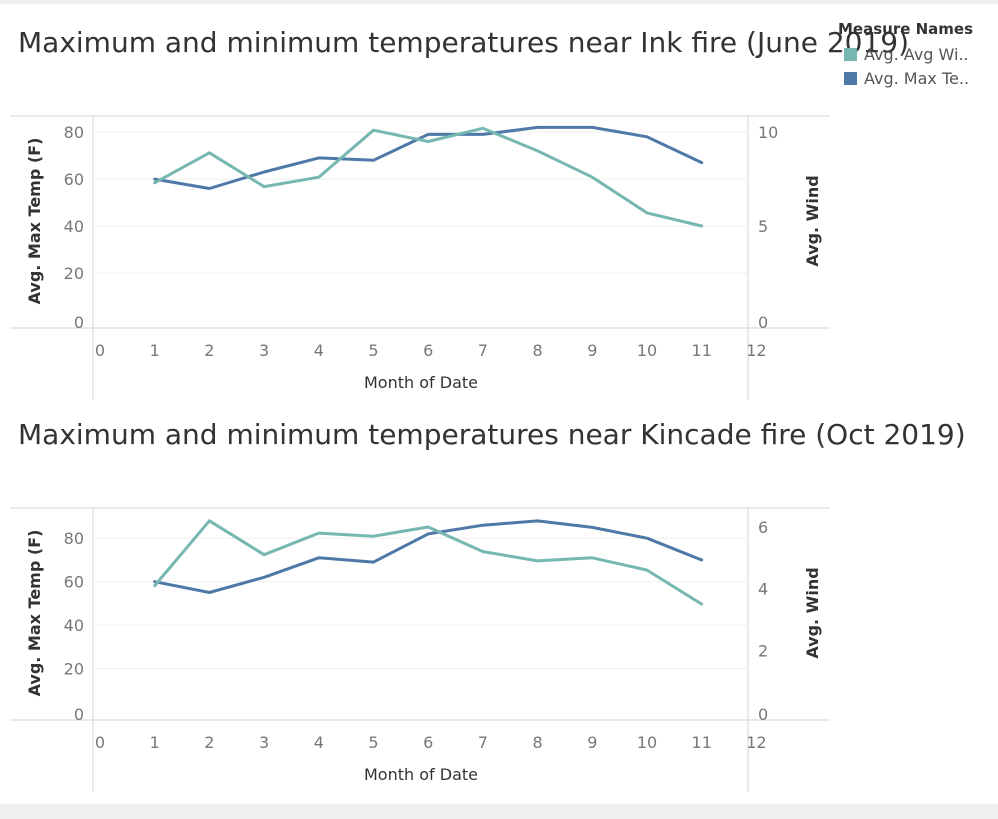 This screenshot has height=819, width=998. Describe the element at coordinates (499, 2) in the screenshot. I see `top-bar` at that location.